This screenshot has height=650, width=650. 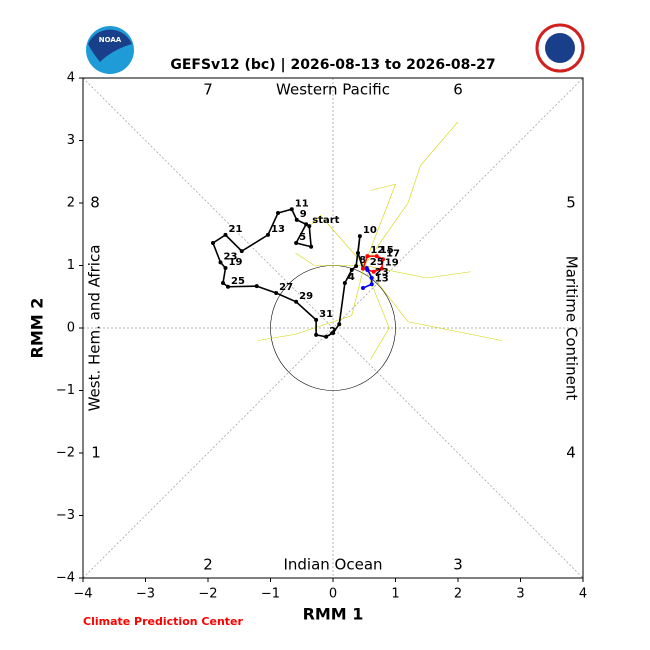 What do you see at coordinates (37, 328) in the screenshot?
I see `y-axis-label: RMM 2` at bounding box center [37, 328].